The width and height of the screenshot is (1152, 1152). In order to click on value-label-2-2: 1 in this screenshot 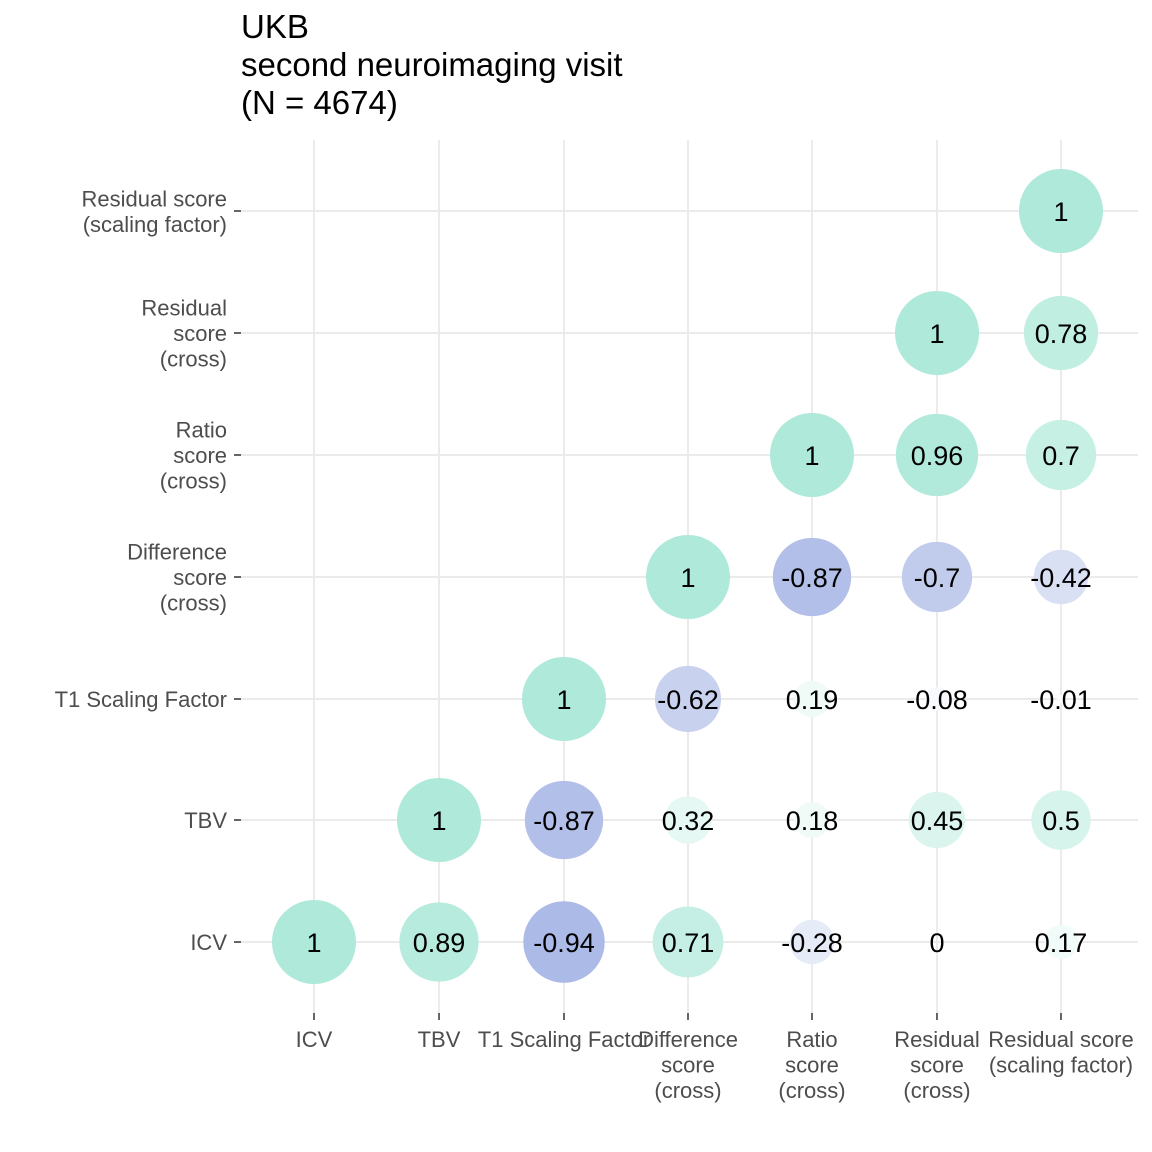, I will do `click(563, 700)`.